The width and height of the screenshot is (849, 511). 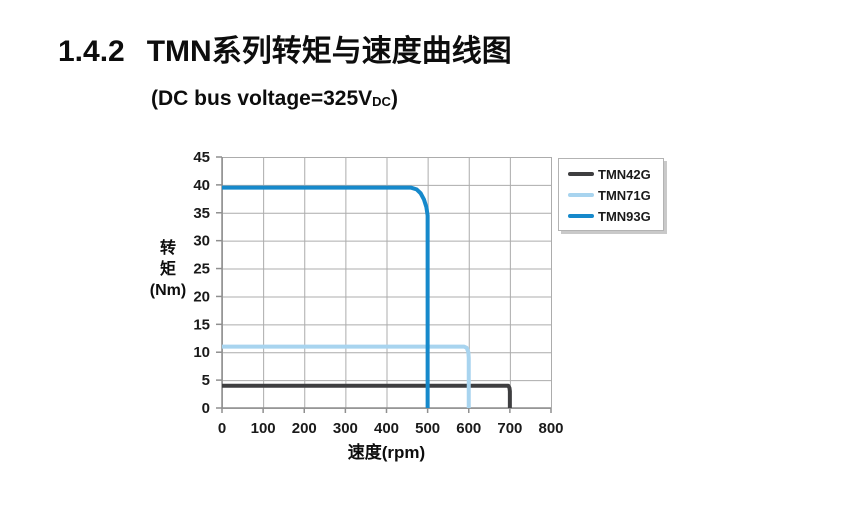 What do you see at coordinates (386, 452) in the screenshot?
I see `x-axis-title: 速度(rpm)` at bounding box center [386, 452].